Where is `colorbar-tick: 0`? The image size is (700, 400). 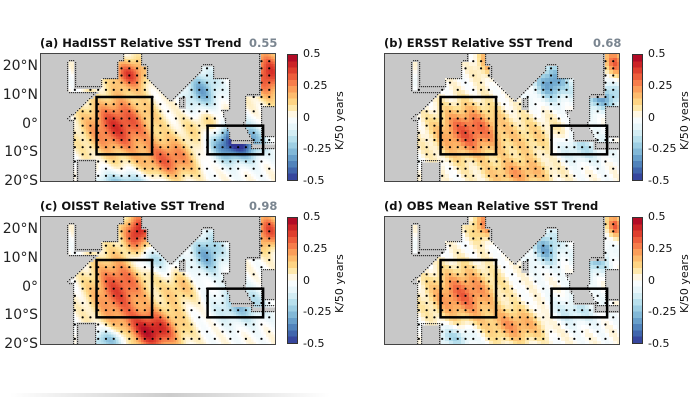
colorbar-tick: 0 is located at coordinates (651, 280).